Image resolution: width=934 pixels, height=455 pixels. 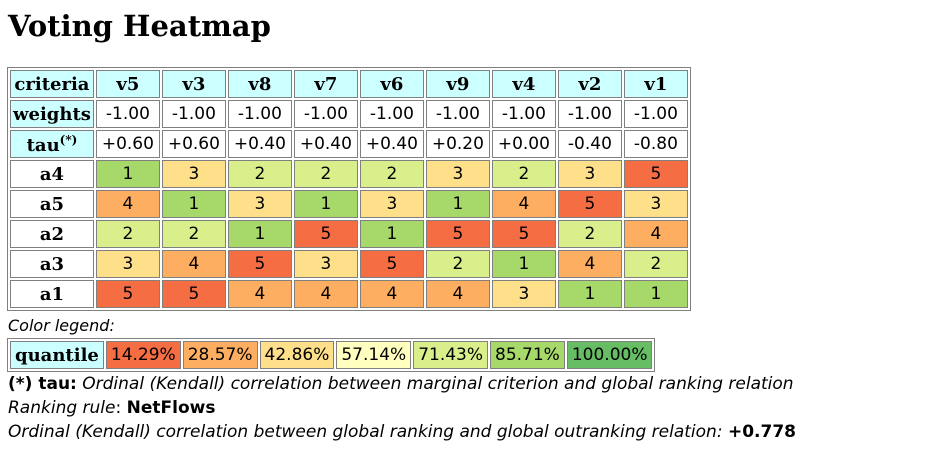 I want to click on legend-swatch: 28.57%, so click(x=220, y=355).